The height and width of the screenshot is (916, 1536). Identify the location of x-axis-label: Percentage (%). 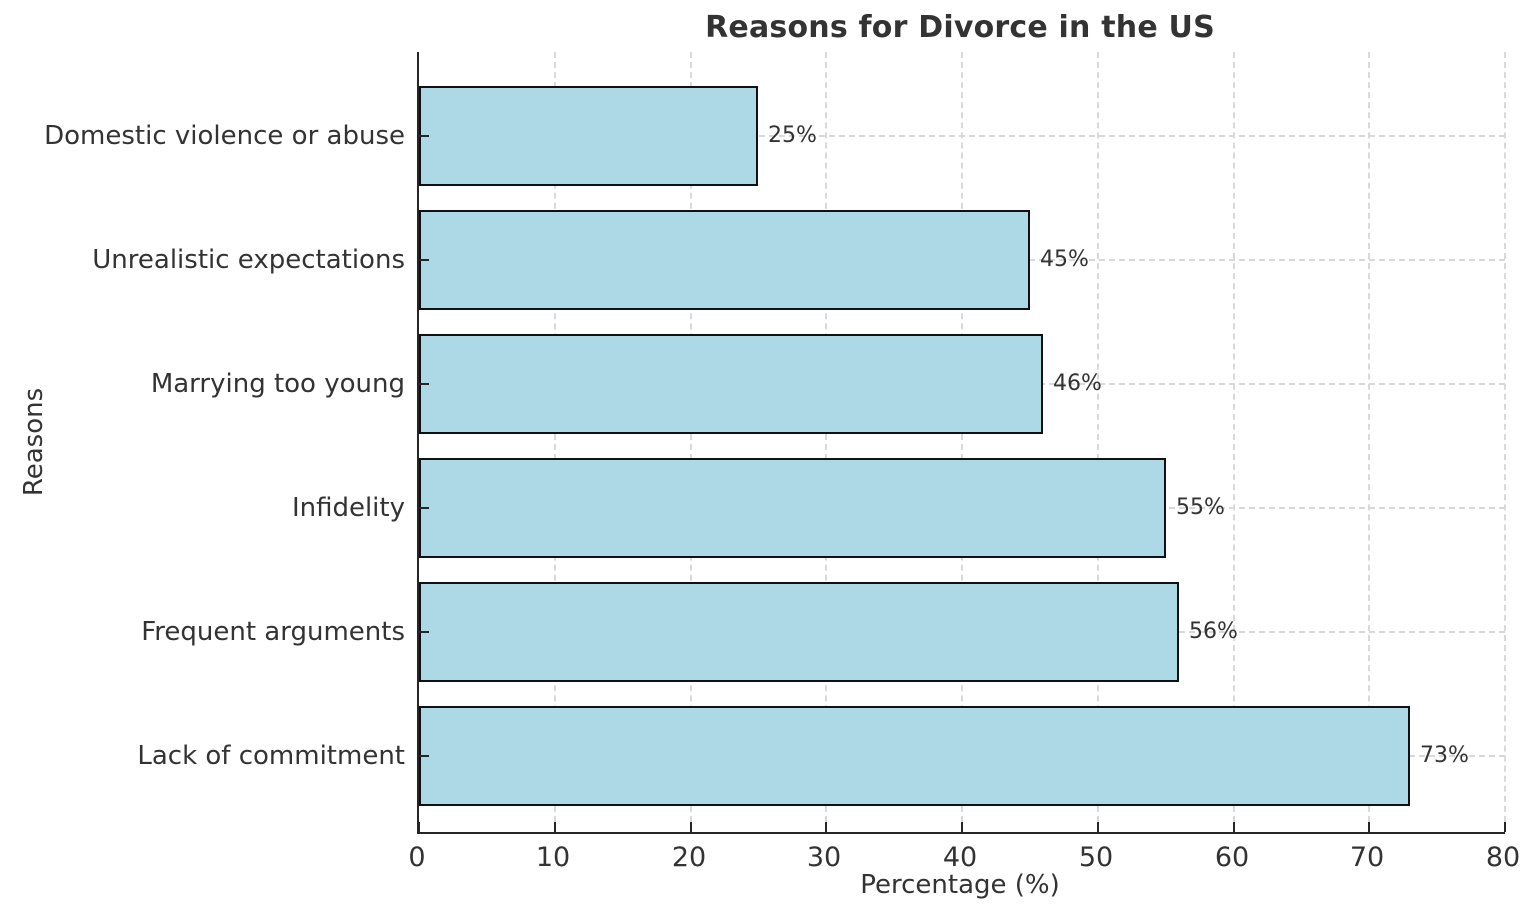
(960, 885).